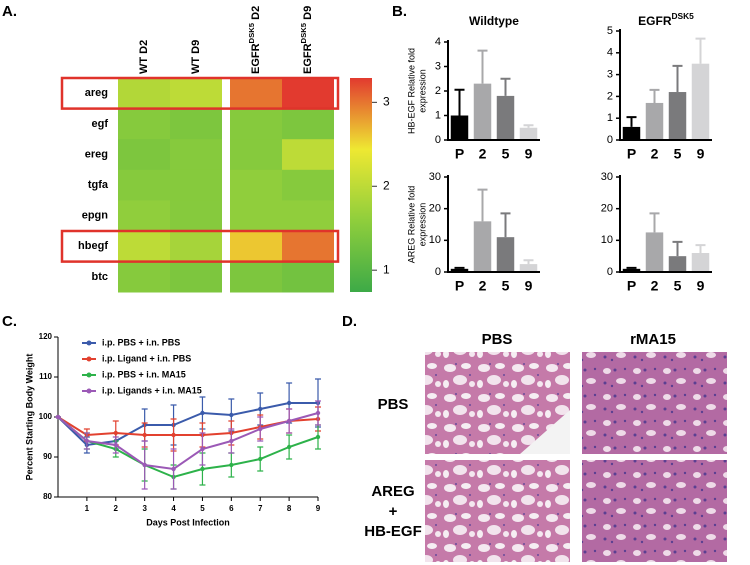  I want to click on text-part: D2, so click(256, 14).